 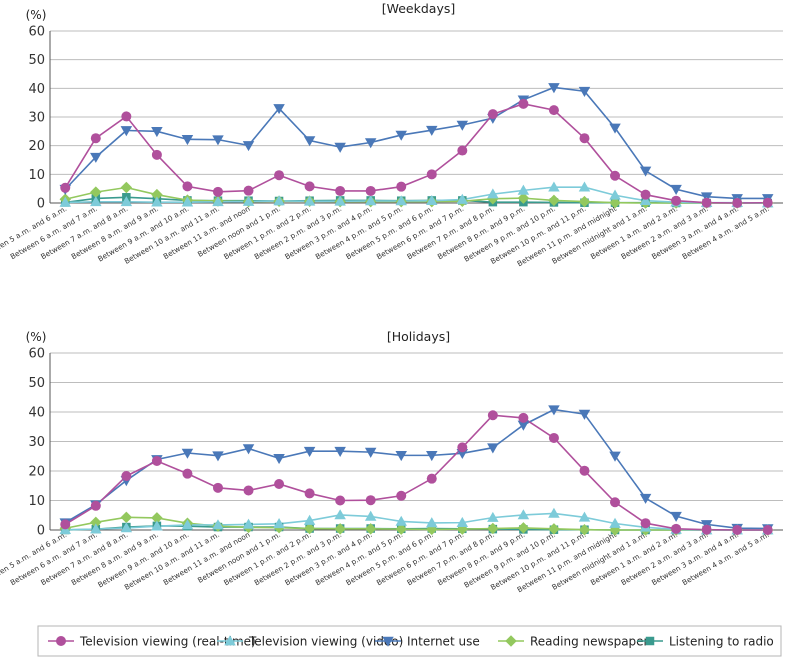 I want to click on y-tick-label: 20, so click(x=36, y=472).